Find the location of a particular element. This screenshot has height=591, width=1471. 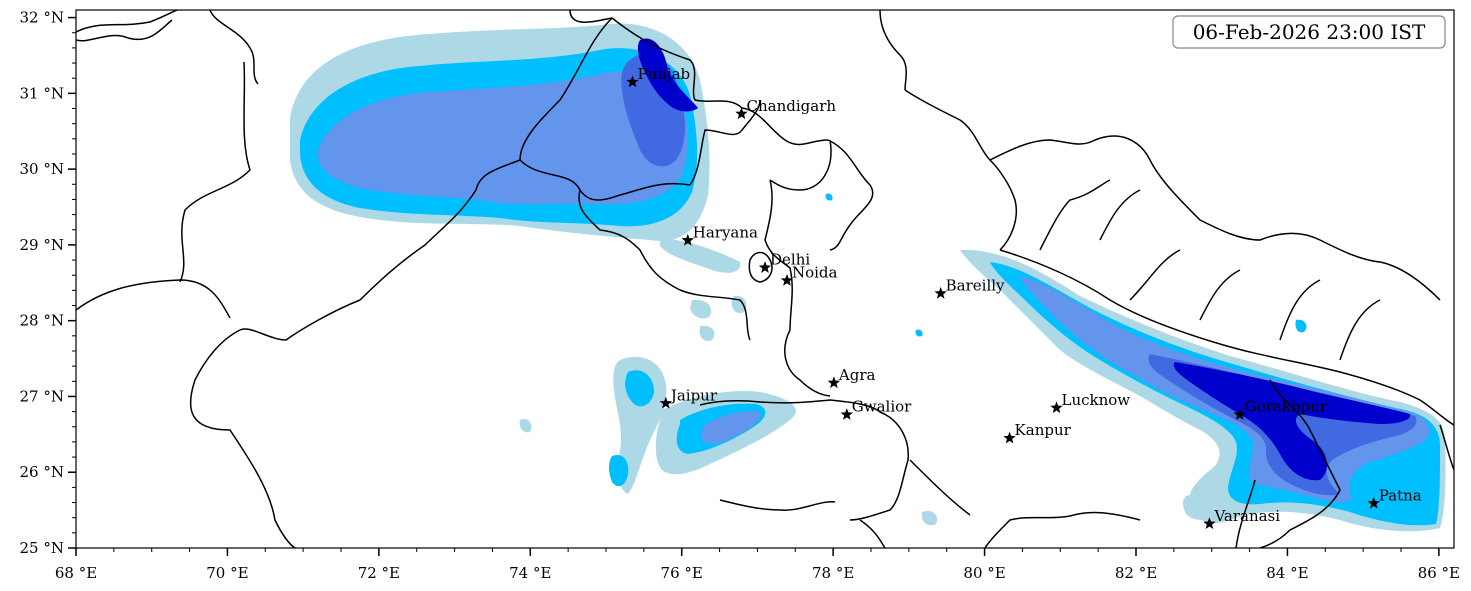

city-kanpur: Kanpur is located at coordinates (1037, 432).